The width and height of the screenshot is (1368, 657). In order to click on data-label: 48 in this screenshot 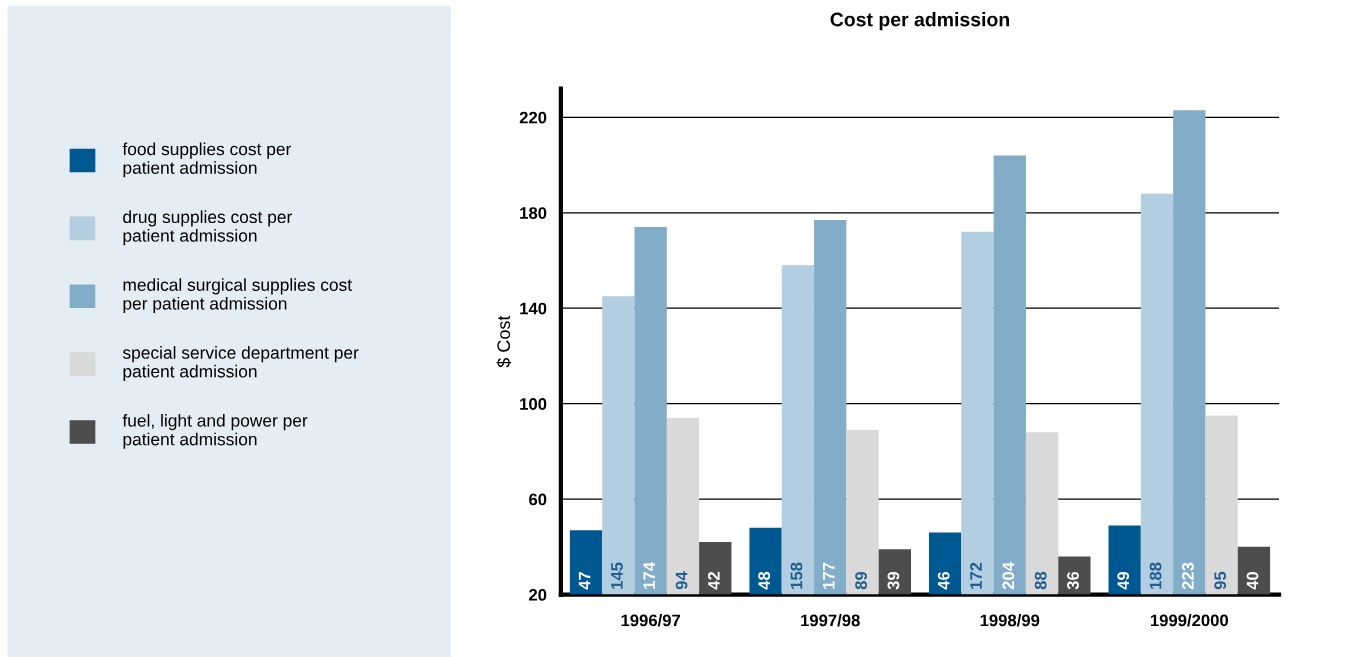, I will do `click(764, 580)`.